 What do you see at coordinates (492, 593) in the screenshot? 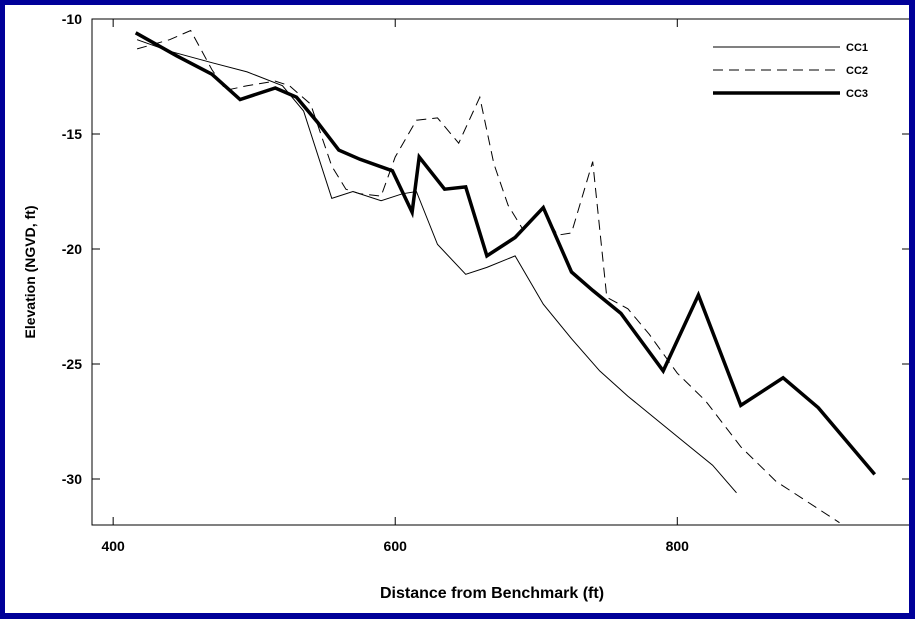
I see `x-axis-title: Distance from Benchmark (ft)` at bounding box center [492, 593].